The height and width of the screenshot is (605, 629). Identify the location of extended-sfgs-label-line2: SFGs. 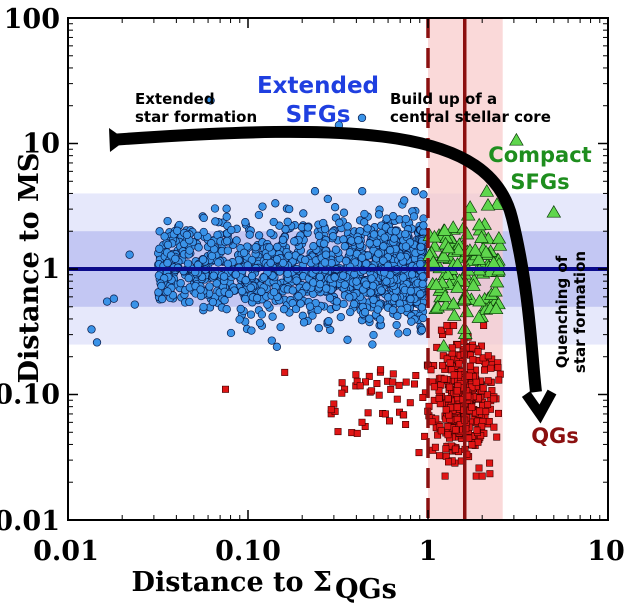
(318, 115).